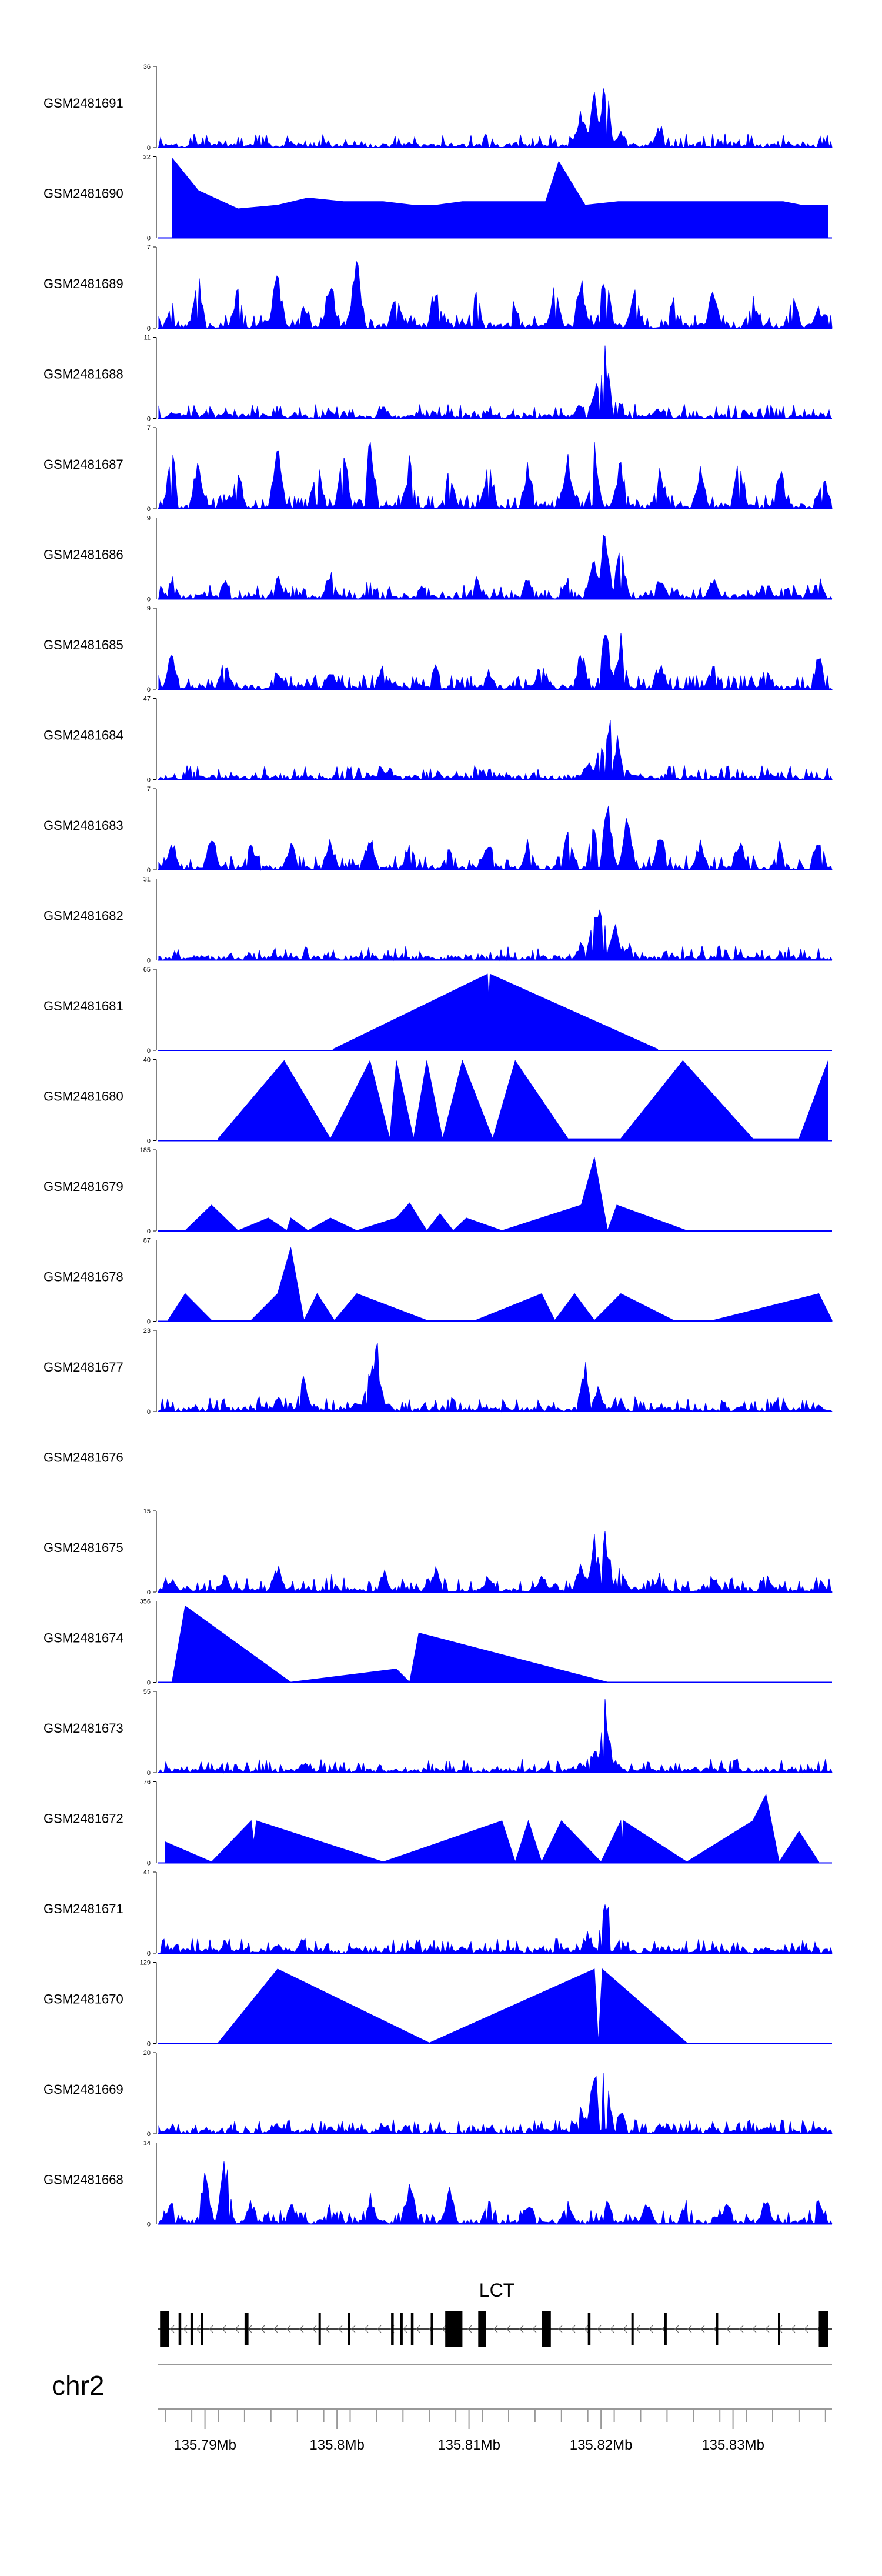 This screenshot has width=882, height=2576. I want to click on track-GSM2481687: GSM2481687 7 0, so click(438, 469).